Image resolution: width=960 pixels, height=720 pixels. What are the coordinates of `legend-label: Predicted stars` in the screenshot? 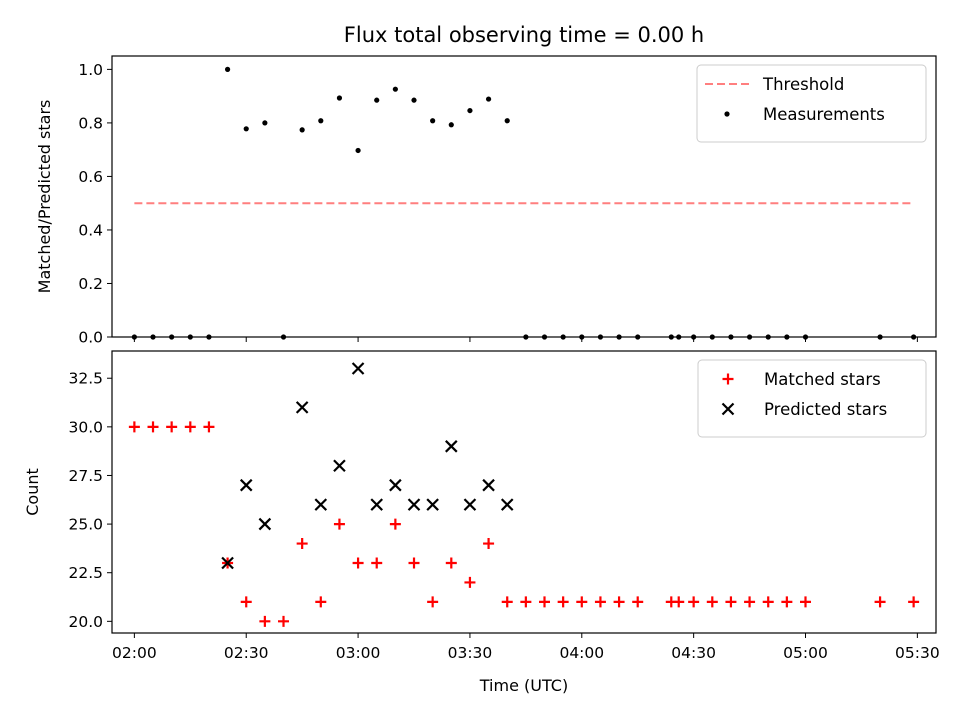 It's located at (825, 409).